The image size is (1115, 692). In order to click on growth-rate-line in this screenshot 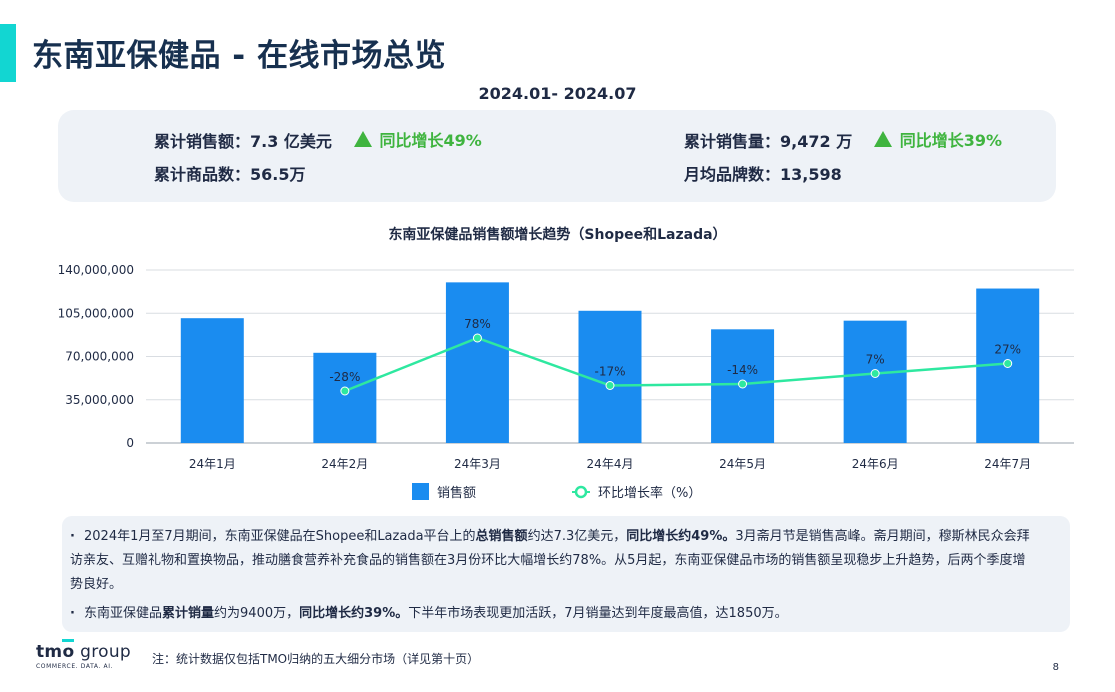, I will do `click(676, 364)`.